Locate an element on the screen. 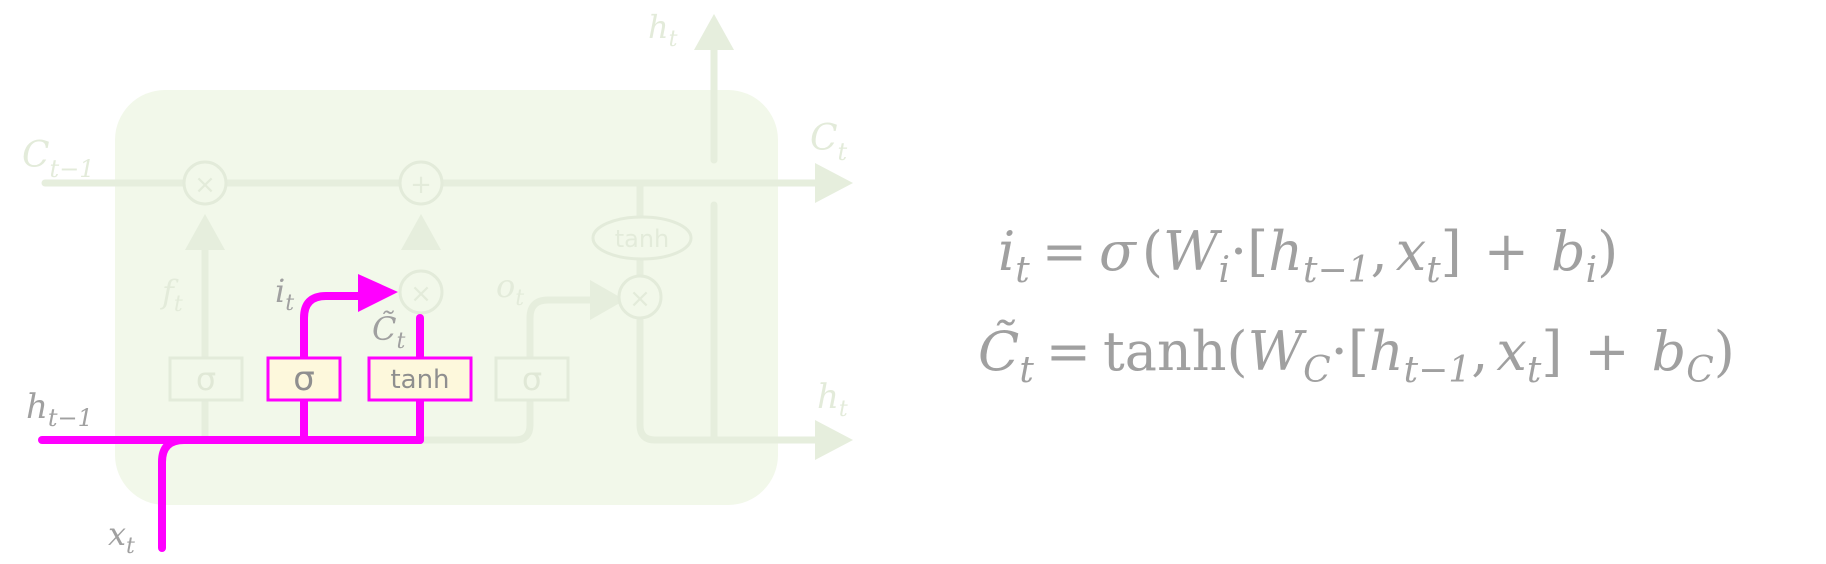 The image size is (1826, 564). cell-tanh-op is located at coordinates (642, 238).